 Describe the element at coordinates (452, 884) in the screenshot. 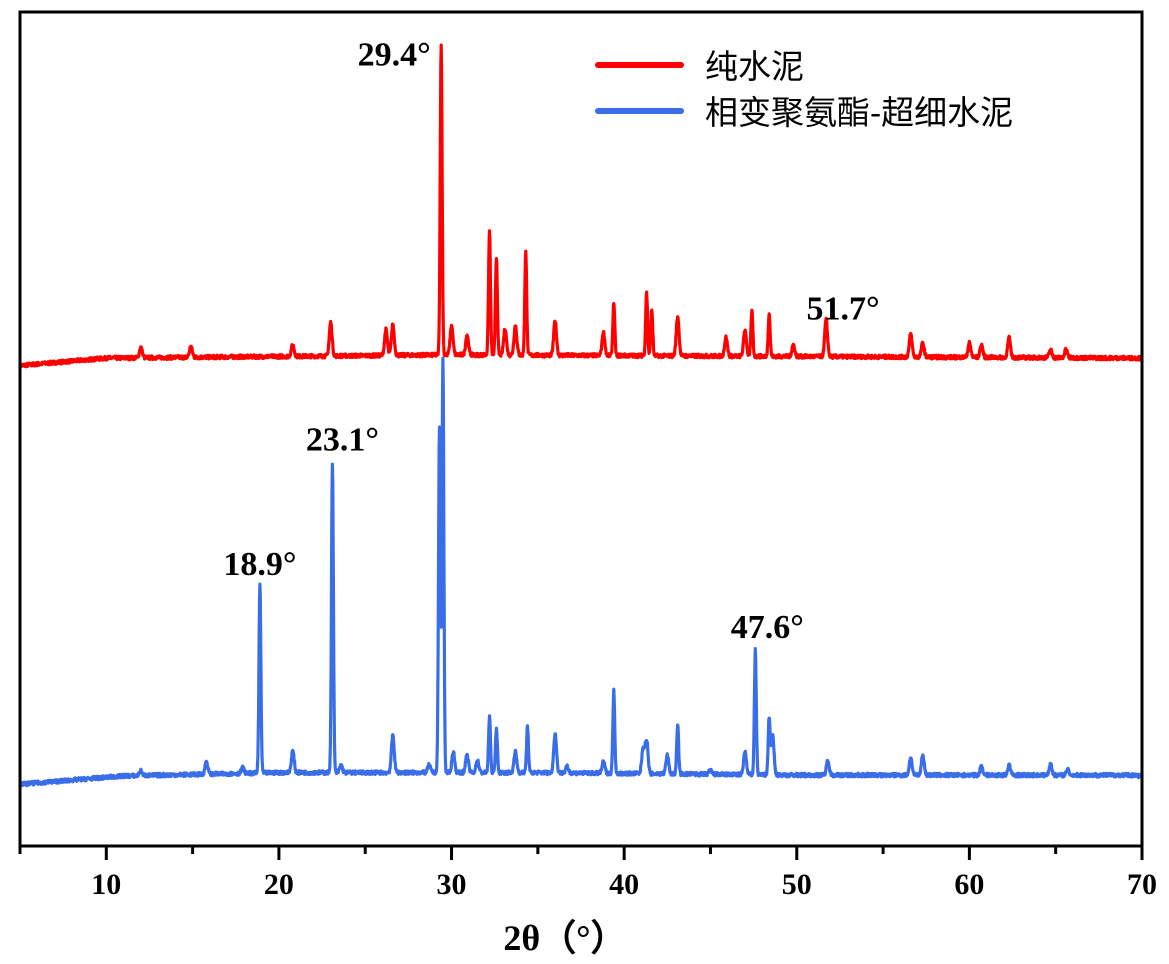

I see `x-tick-label: 30` at that location.